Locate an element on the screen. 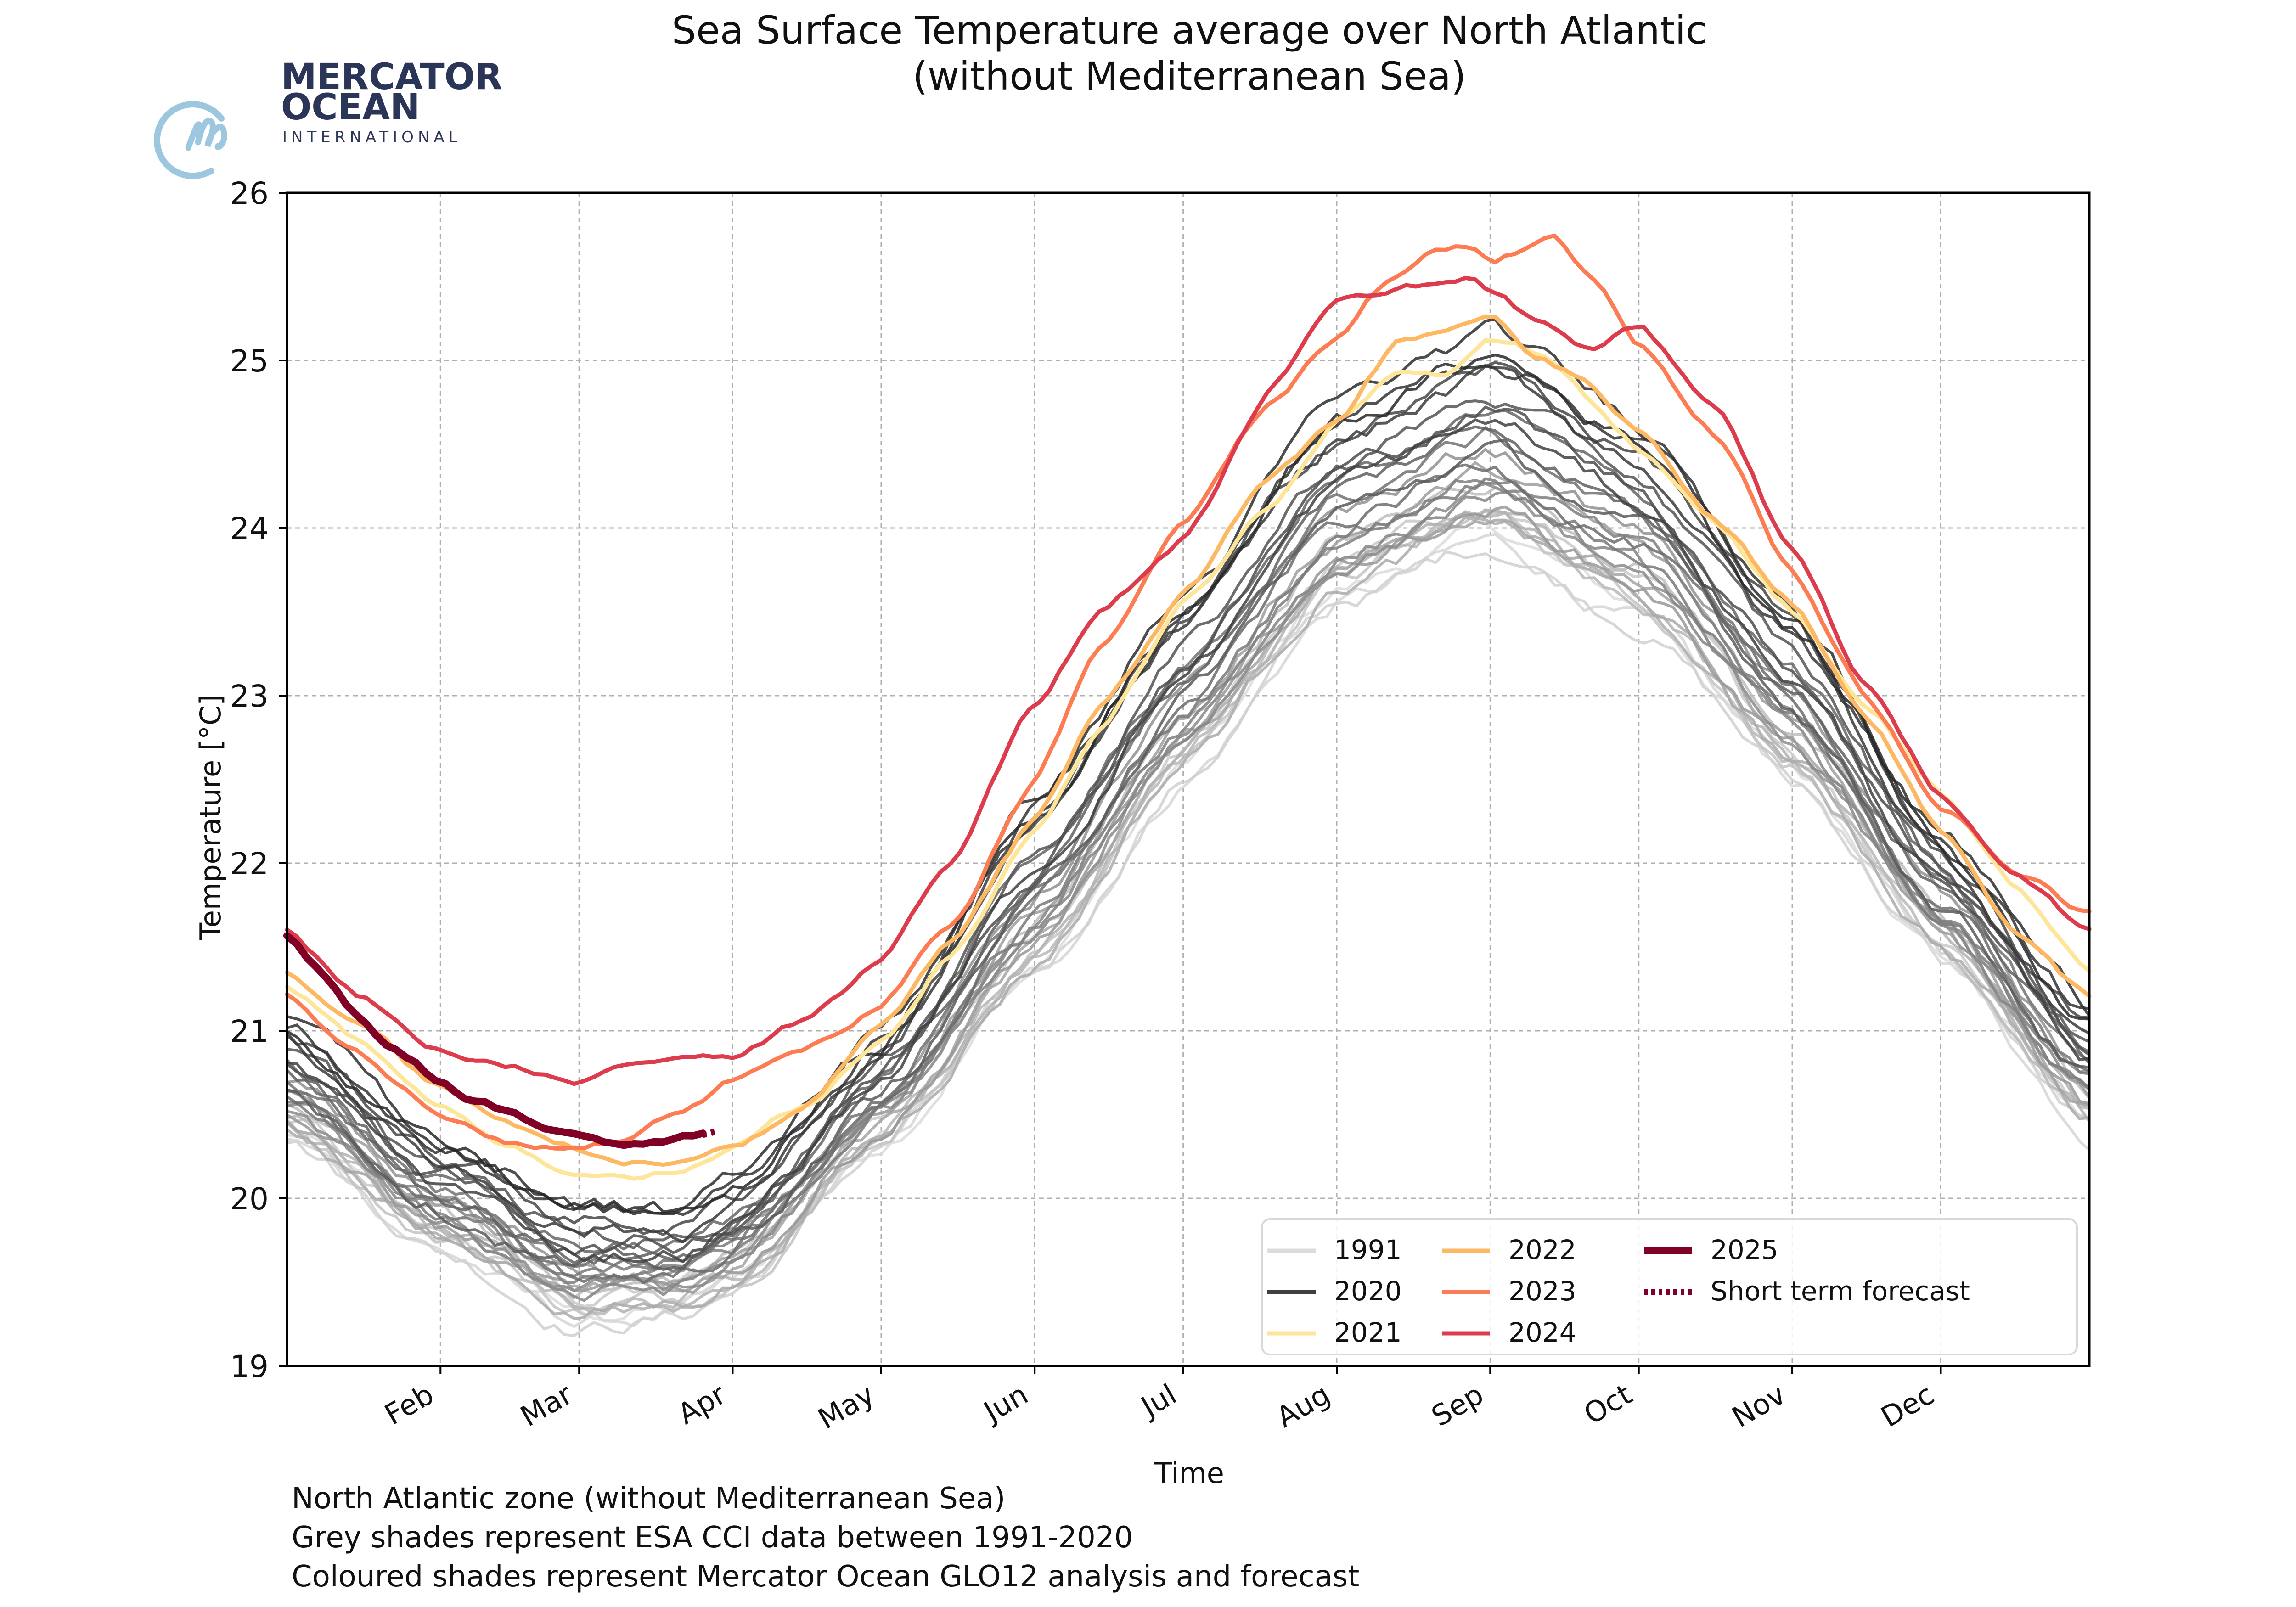 The image size is (2296, 1607). legend-label: 1991 is located at coordinates (1368, 1249).